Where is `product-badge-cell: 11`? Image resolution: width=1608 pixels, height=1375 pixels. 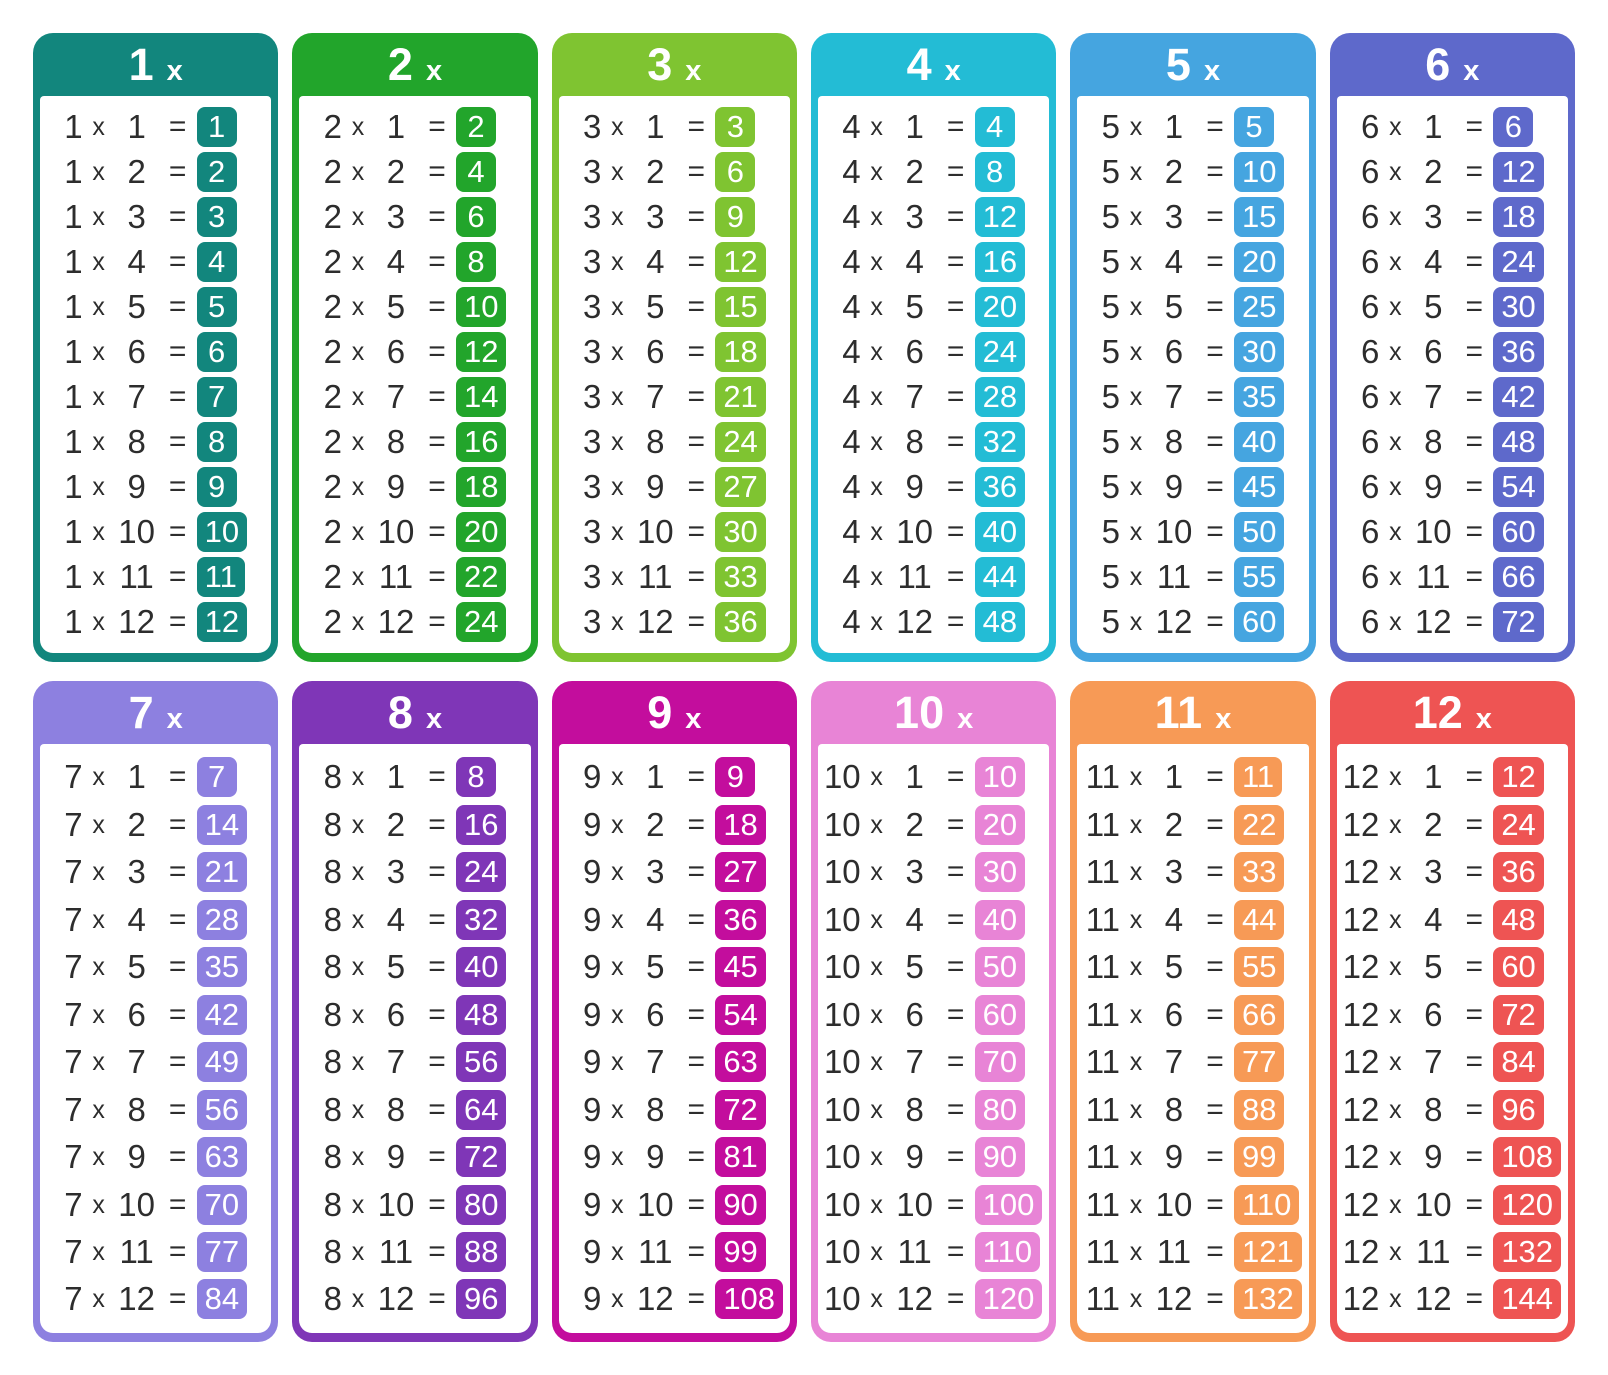
product-badge-cell: 11 is located at coordinates (1270, 777).